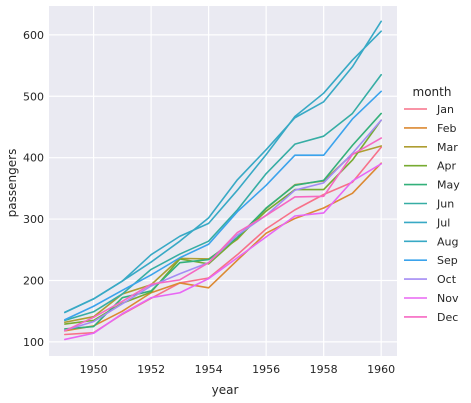 The width and height of the screenshot is (471, 403). Describe the element at coordinates (33, 219) in the screenshot. I see `y-tick-label: 300` at that location.